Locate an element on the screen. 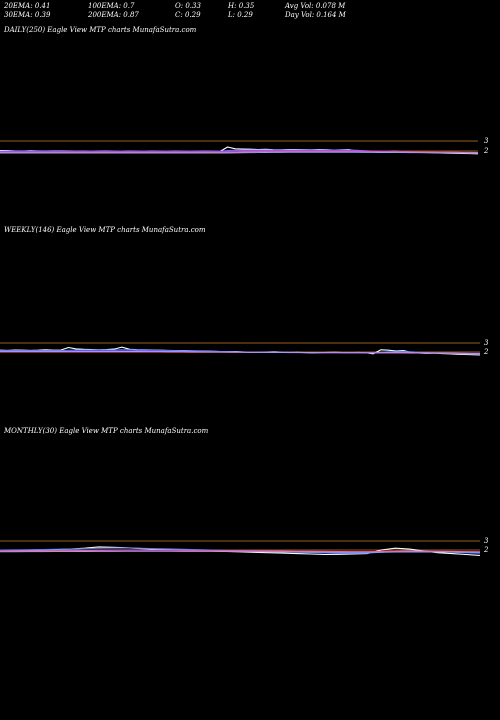  daily-250-ema-extra-line is located at coordinates (239, 152).